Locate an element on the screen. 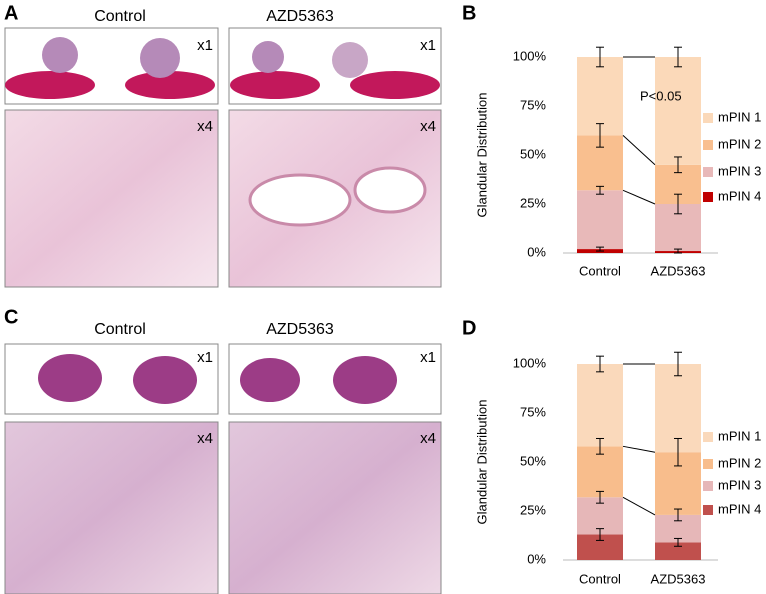 The height and width of the screenshot is (594, 766). panel-label: B is located at coordinates (469, 13).